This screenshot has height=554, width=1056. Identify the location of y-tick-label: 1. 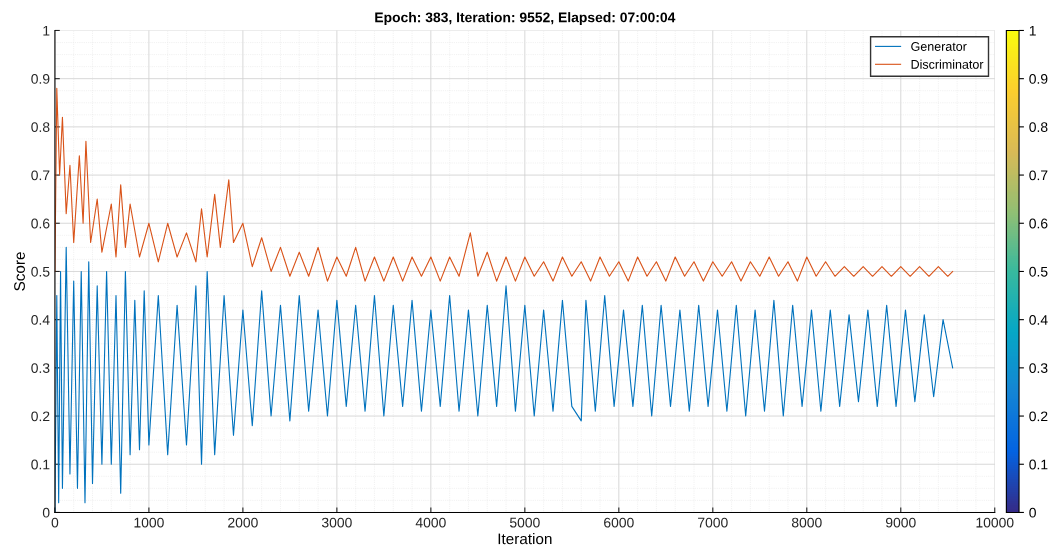
(46, 30).